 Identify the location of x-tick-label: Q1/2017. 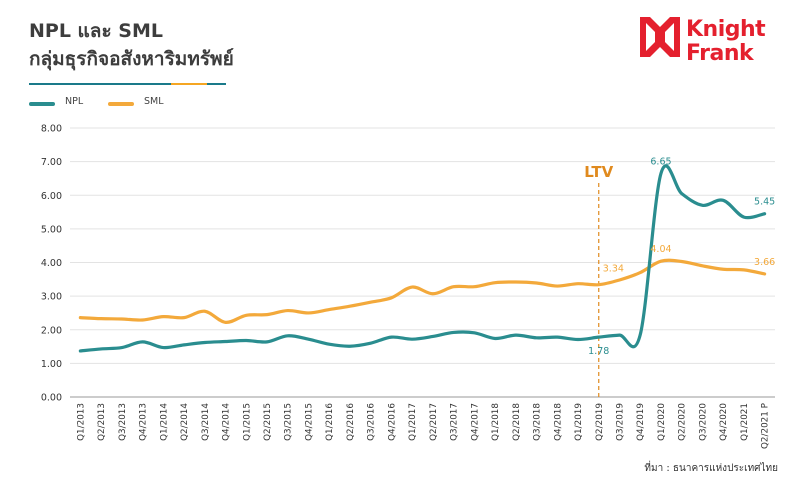
(413, 422).